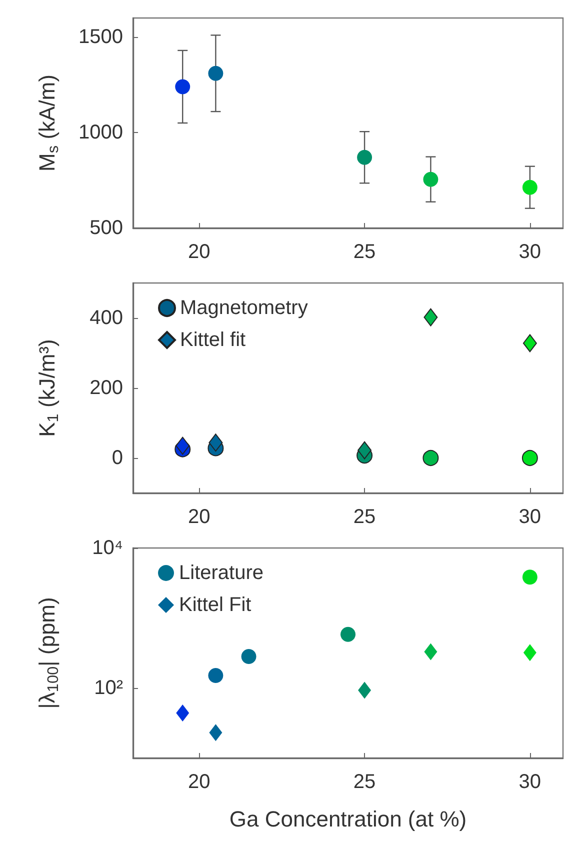  What do you see at coordinates (215, 605) in the screenshot?
I see `legend-label: Kittel Fit` at bounding box center [215, 605].